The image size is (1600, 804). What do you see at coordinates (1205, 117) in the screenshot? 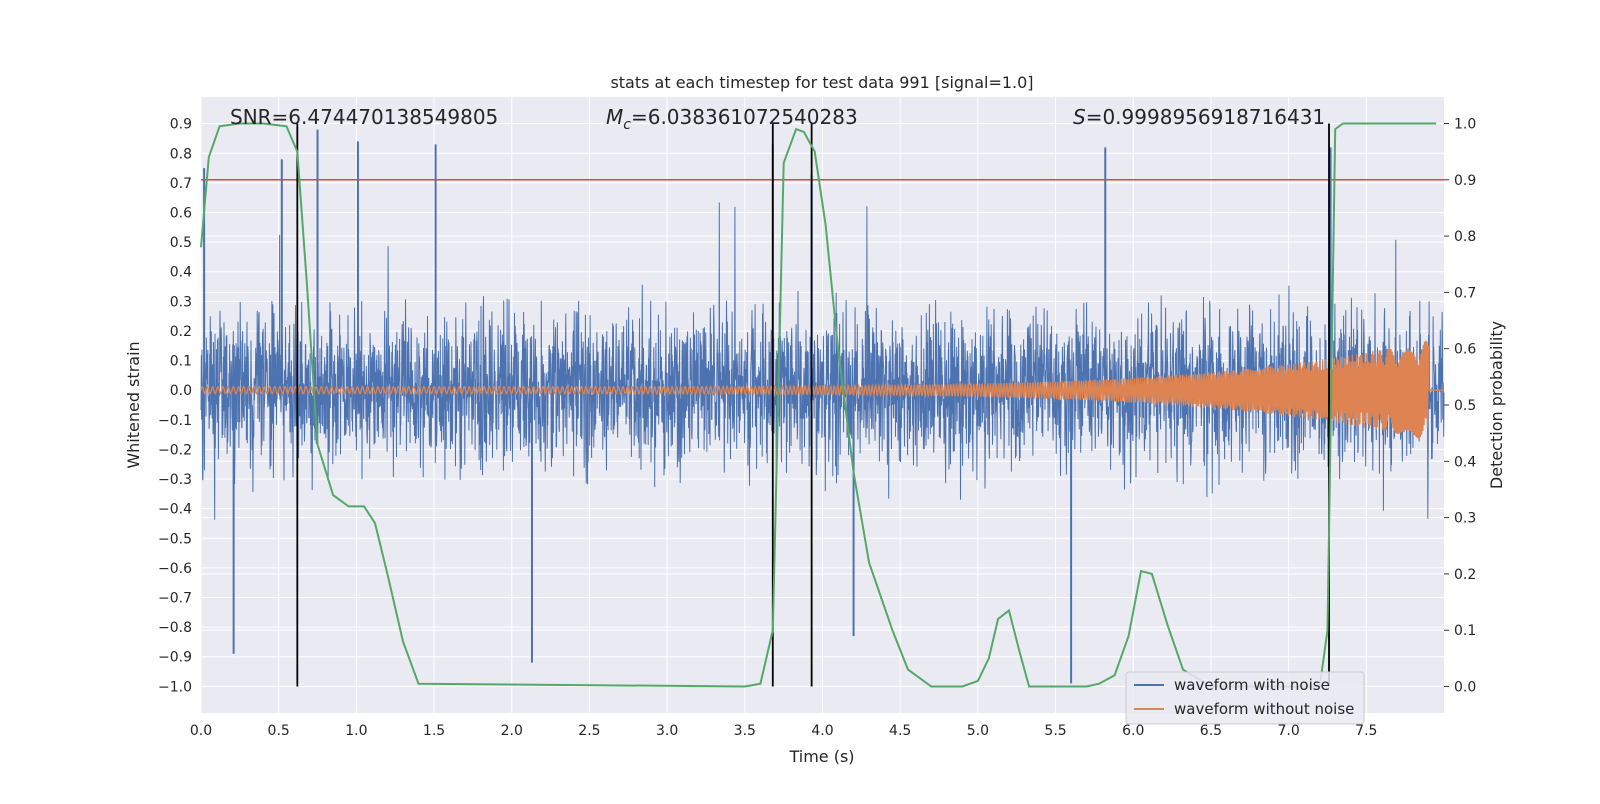
I see `s-value: =0.9998956918716431` at bounding box center [1205, 117].